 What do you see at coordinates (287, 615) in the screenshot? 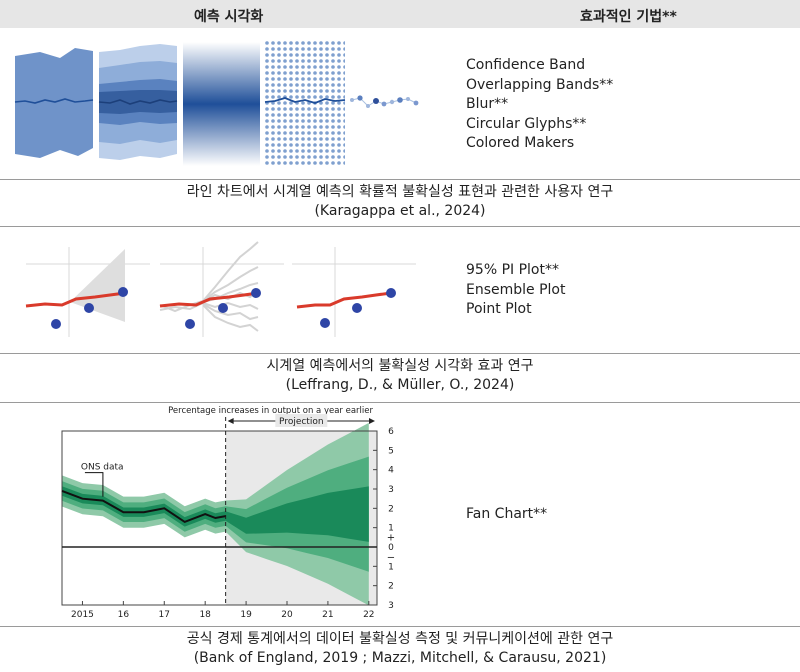
I see `x-tick-label: 20` at bounding box center [287, 615].